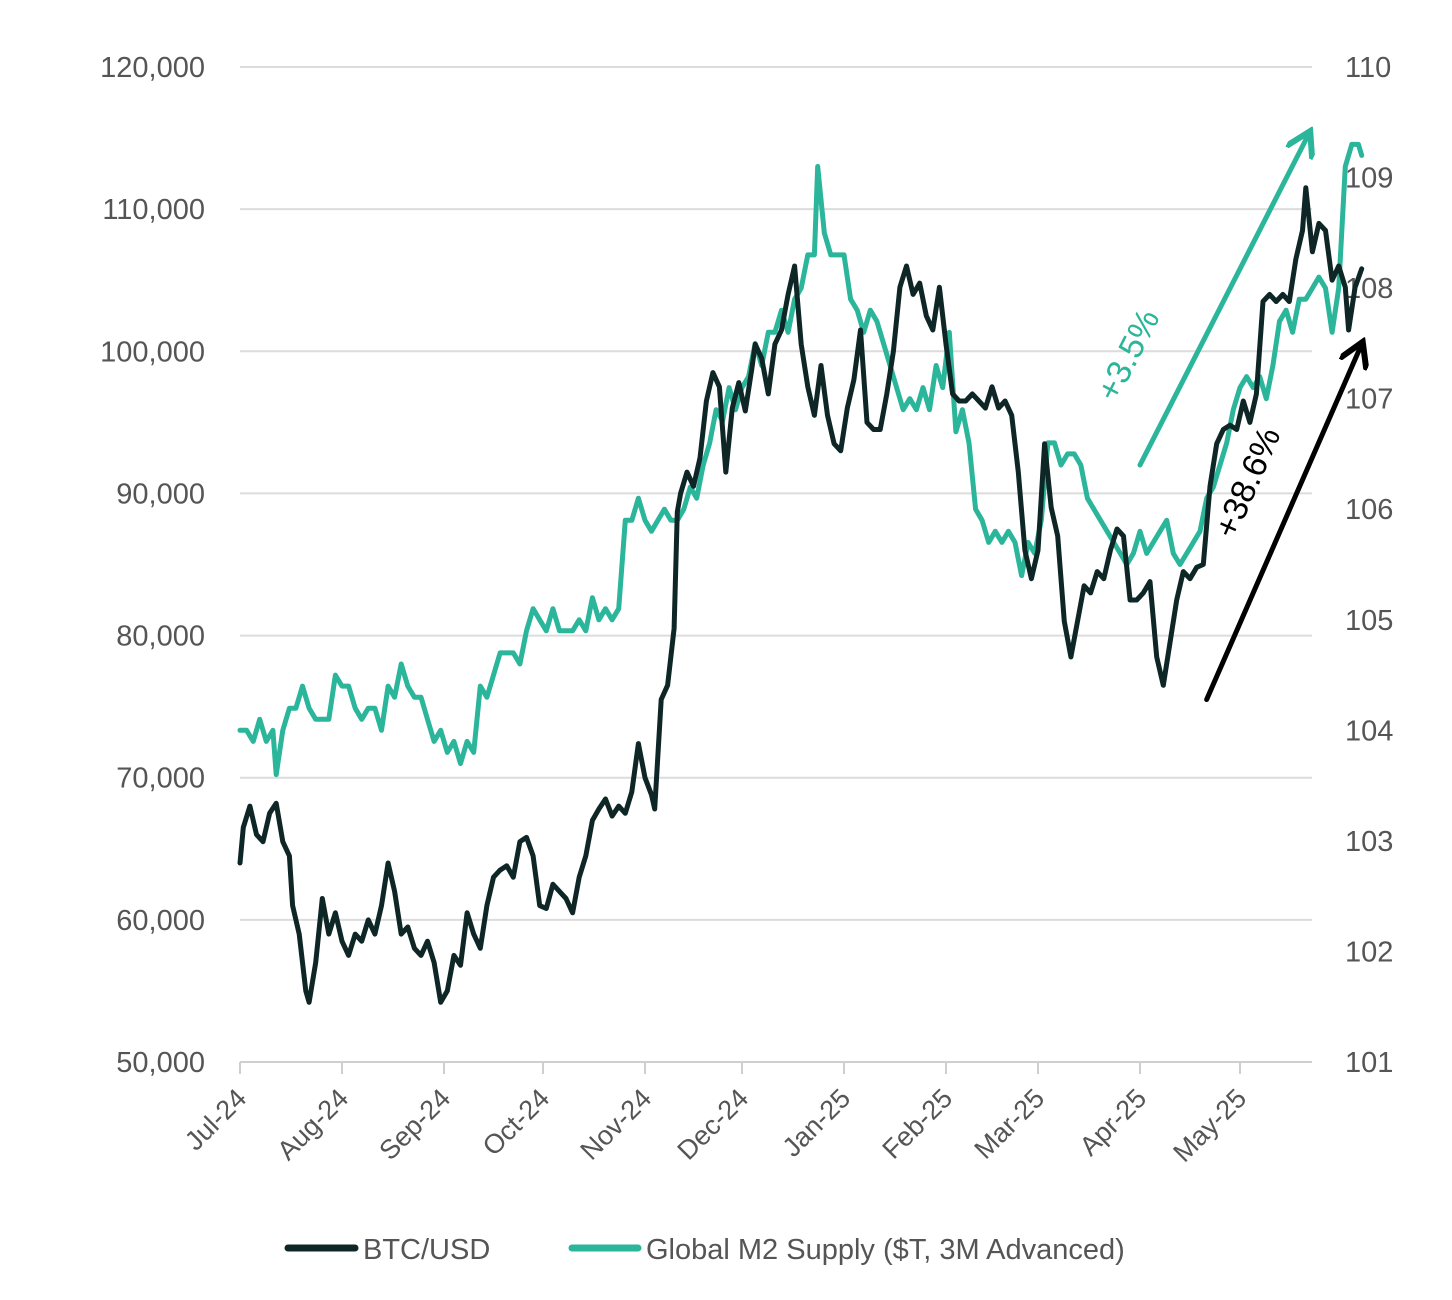  What do you see at coordinates (160, 779) in the screenshot?
I see `left-tick-label: 70,000` at bounding box center [160, 779].